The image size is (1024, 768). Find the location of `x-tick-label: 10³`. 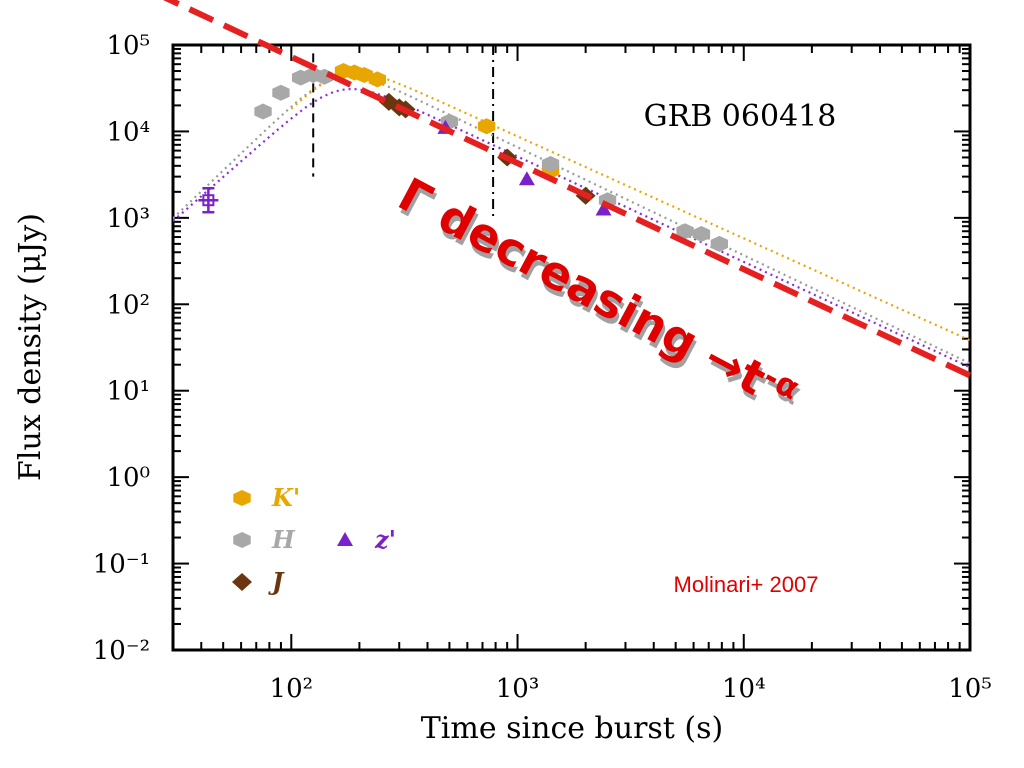

x-tick-label: 10³ is located at coordinates (518, 689).